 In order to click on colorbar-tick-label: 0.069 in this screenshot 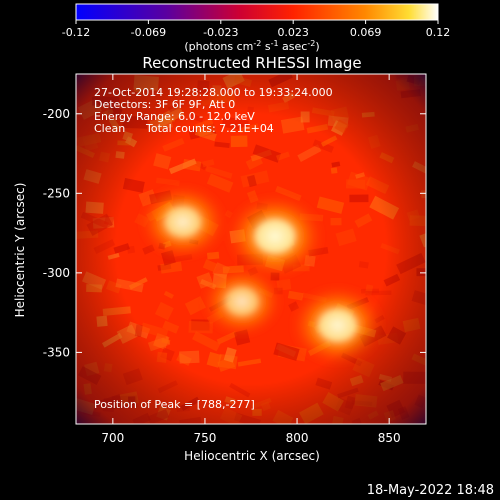, I will do `click(366, 32)`.